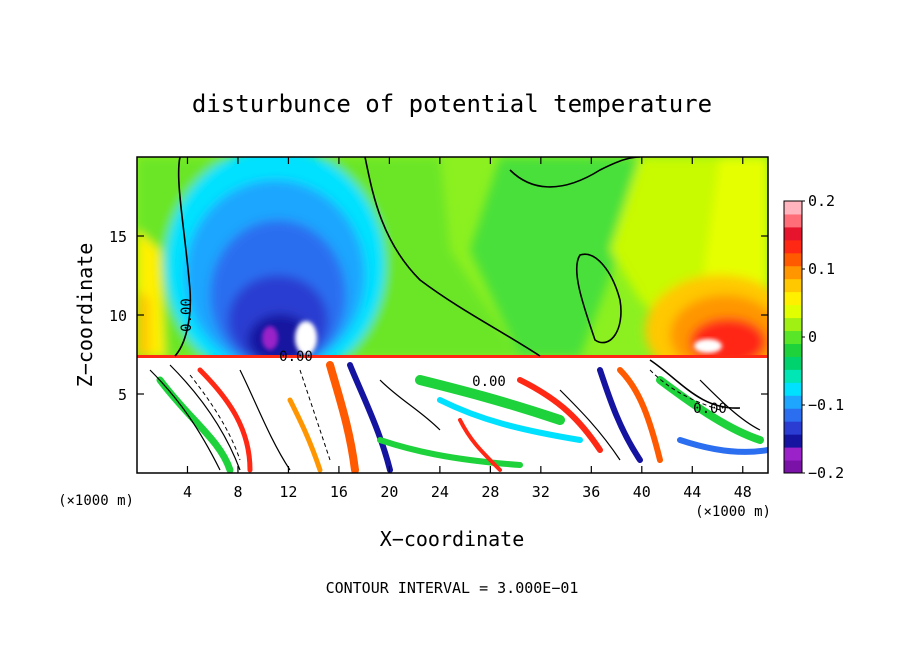 The image size is (904, 654). Describe the element at coordinates (743, 492) in the screenshot. I see `x-tick-label: 48` at that location.